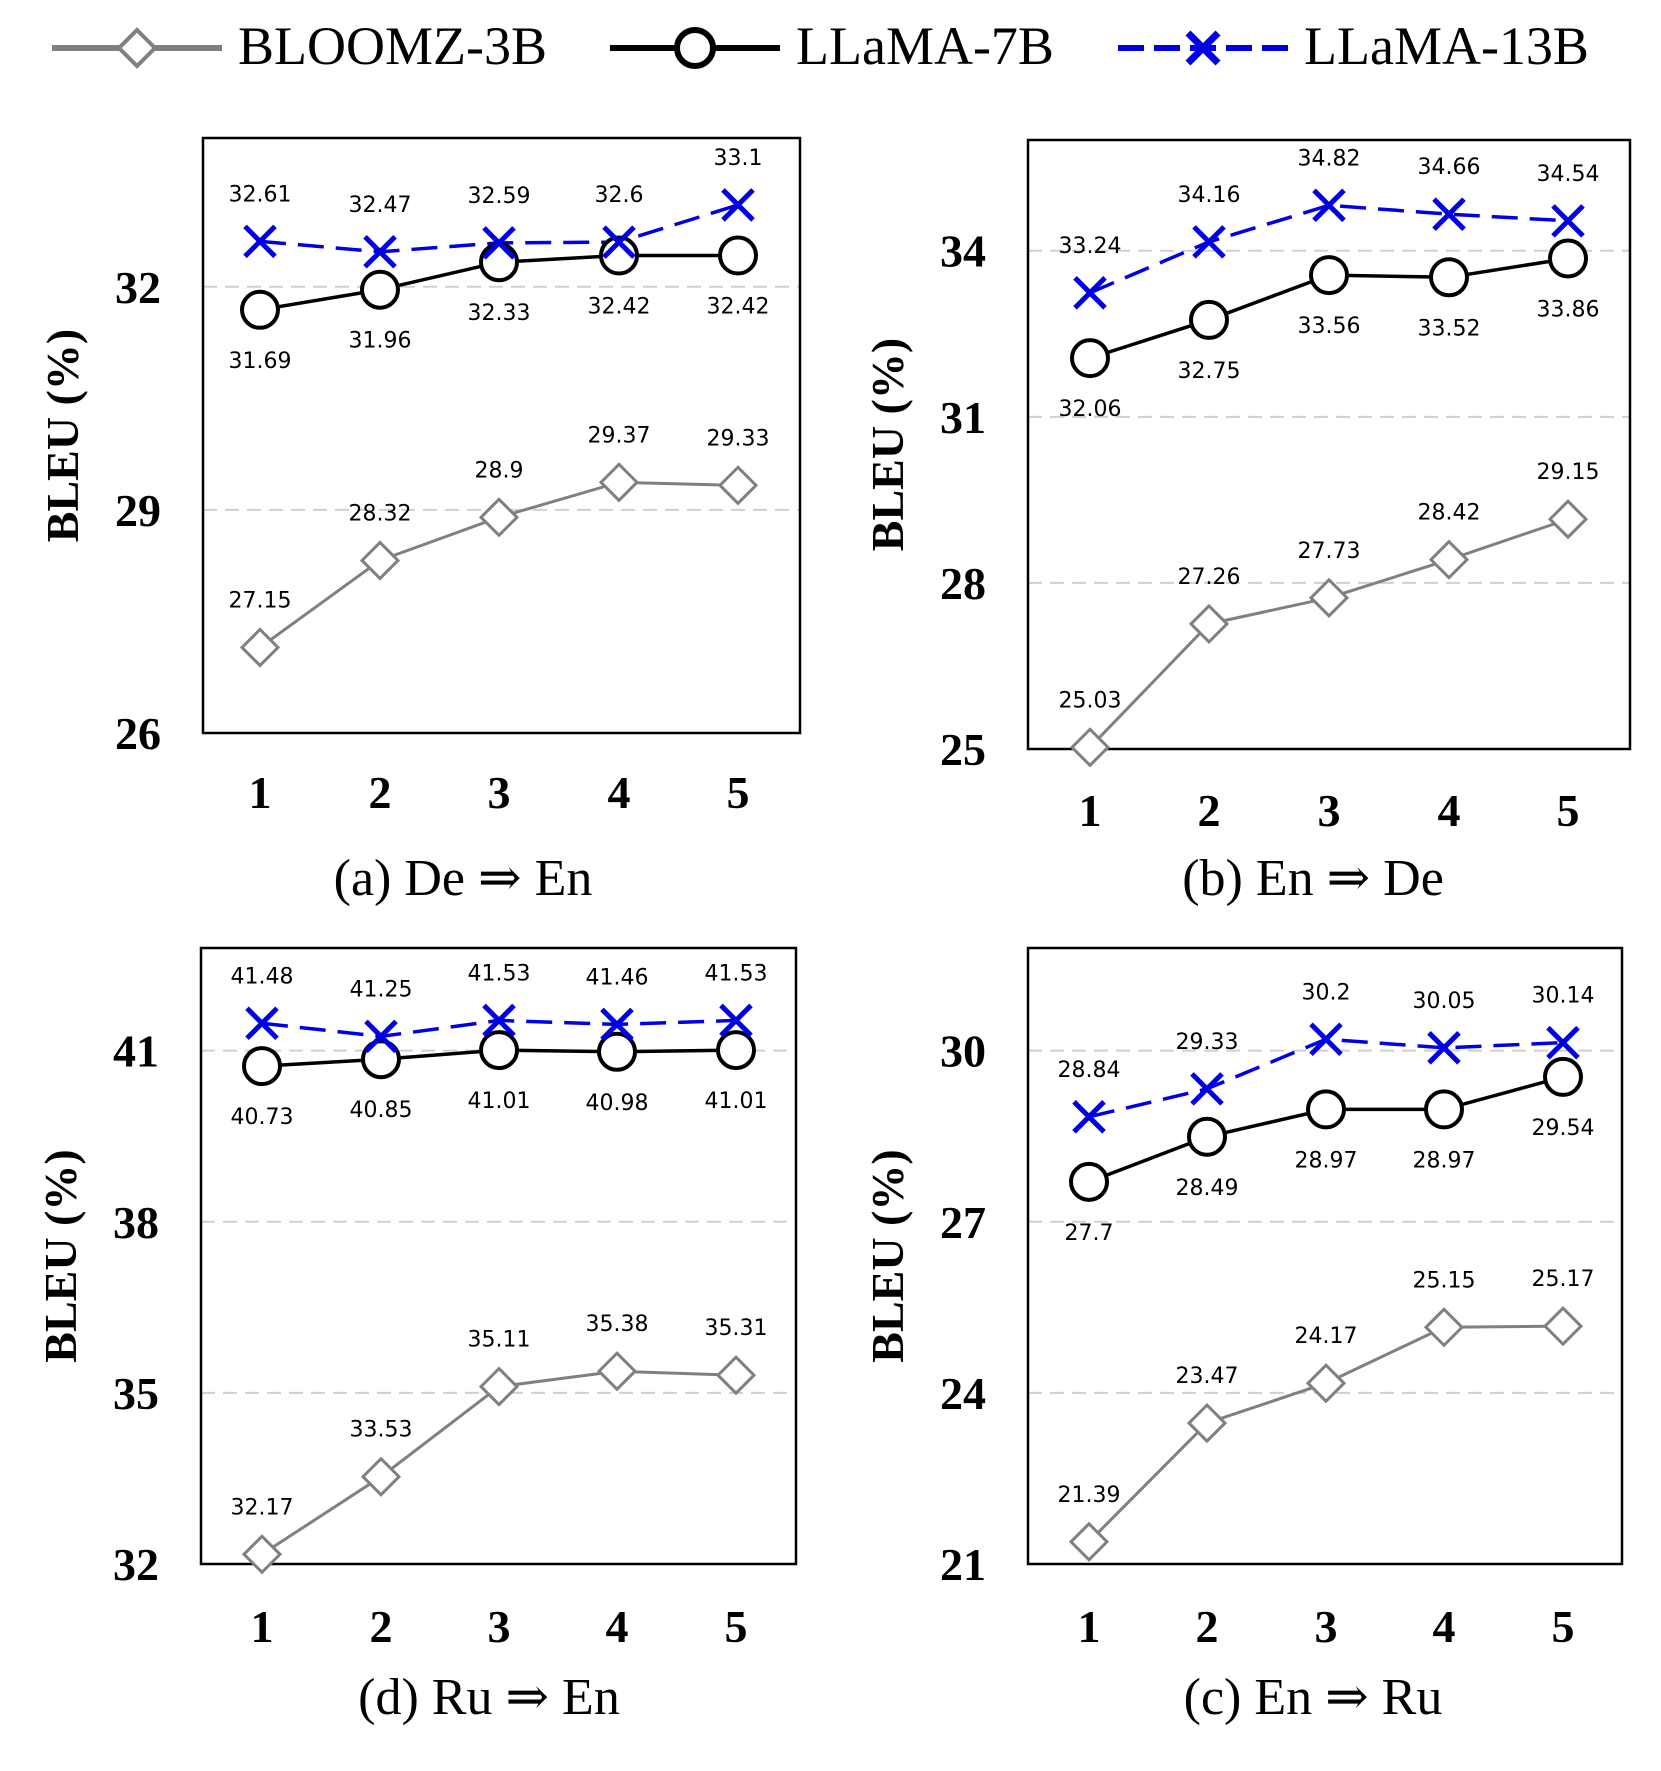 The height and width of the screenshot is (1771, 1661). I want to click on series-points-bloomz-3b: 21.39 23.47 24.17 25.15 25.17, so click(1326, 1414).